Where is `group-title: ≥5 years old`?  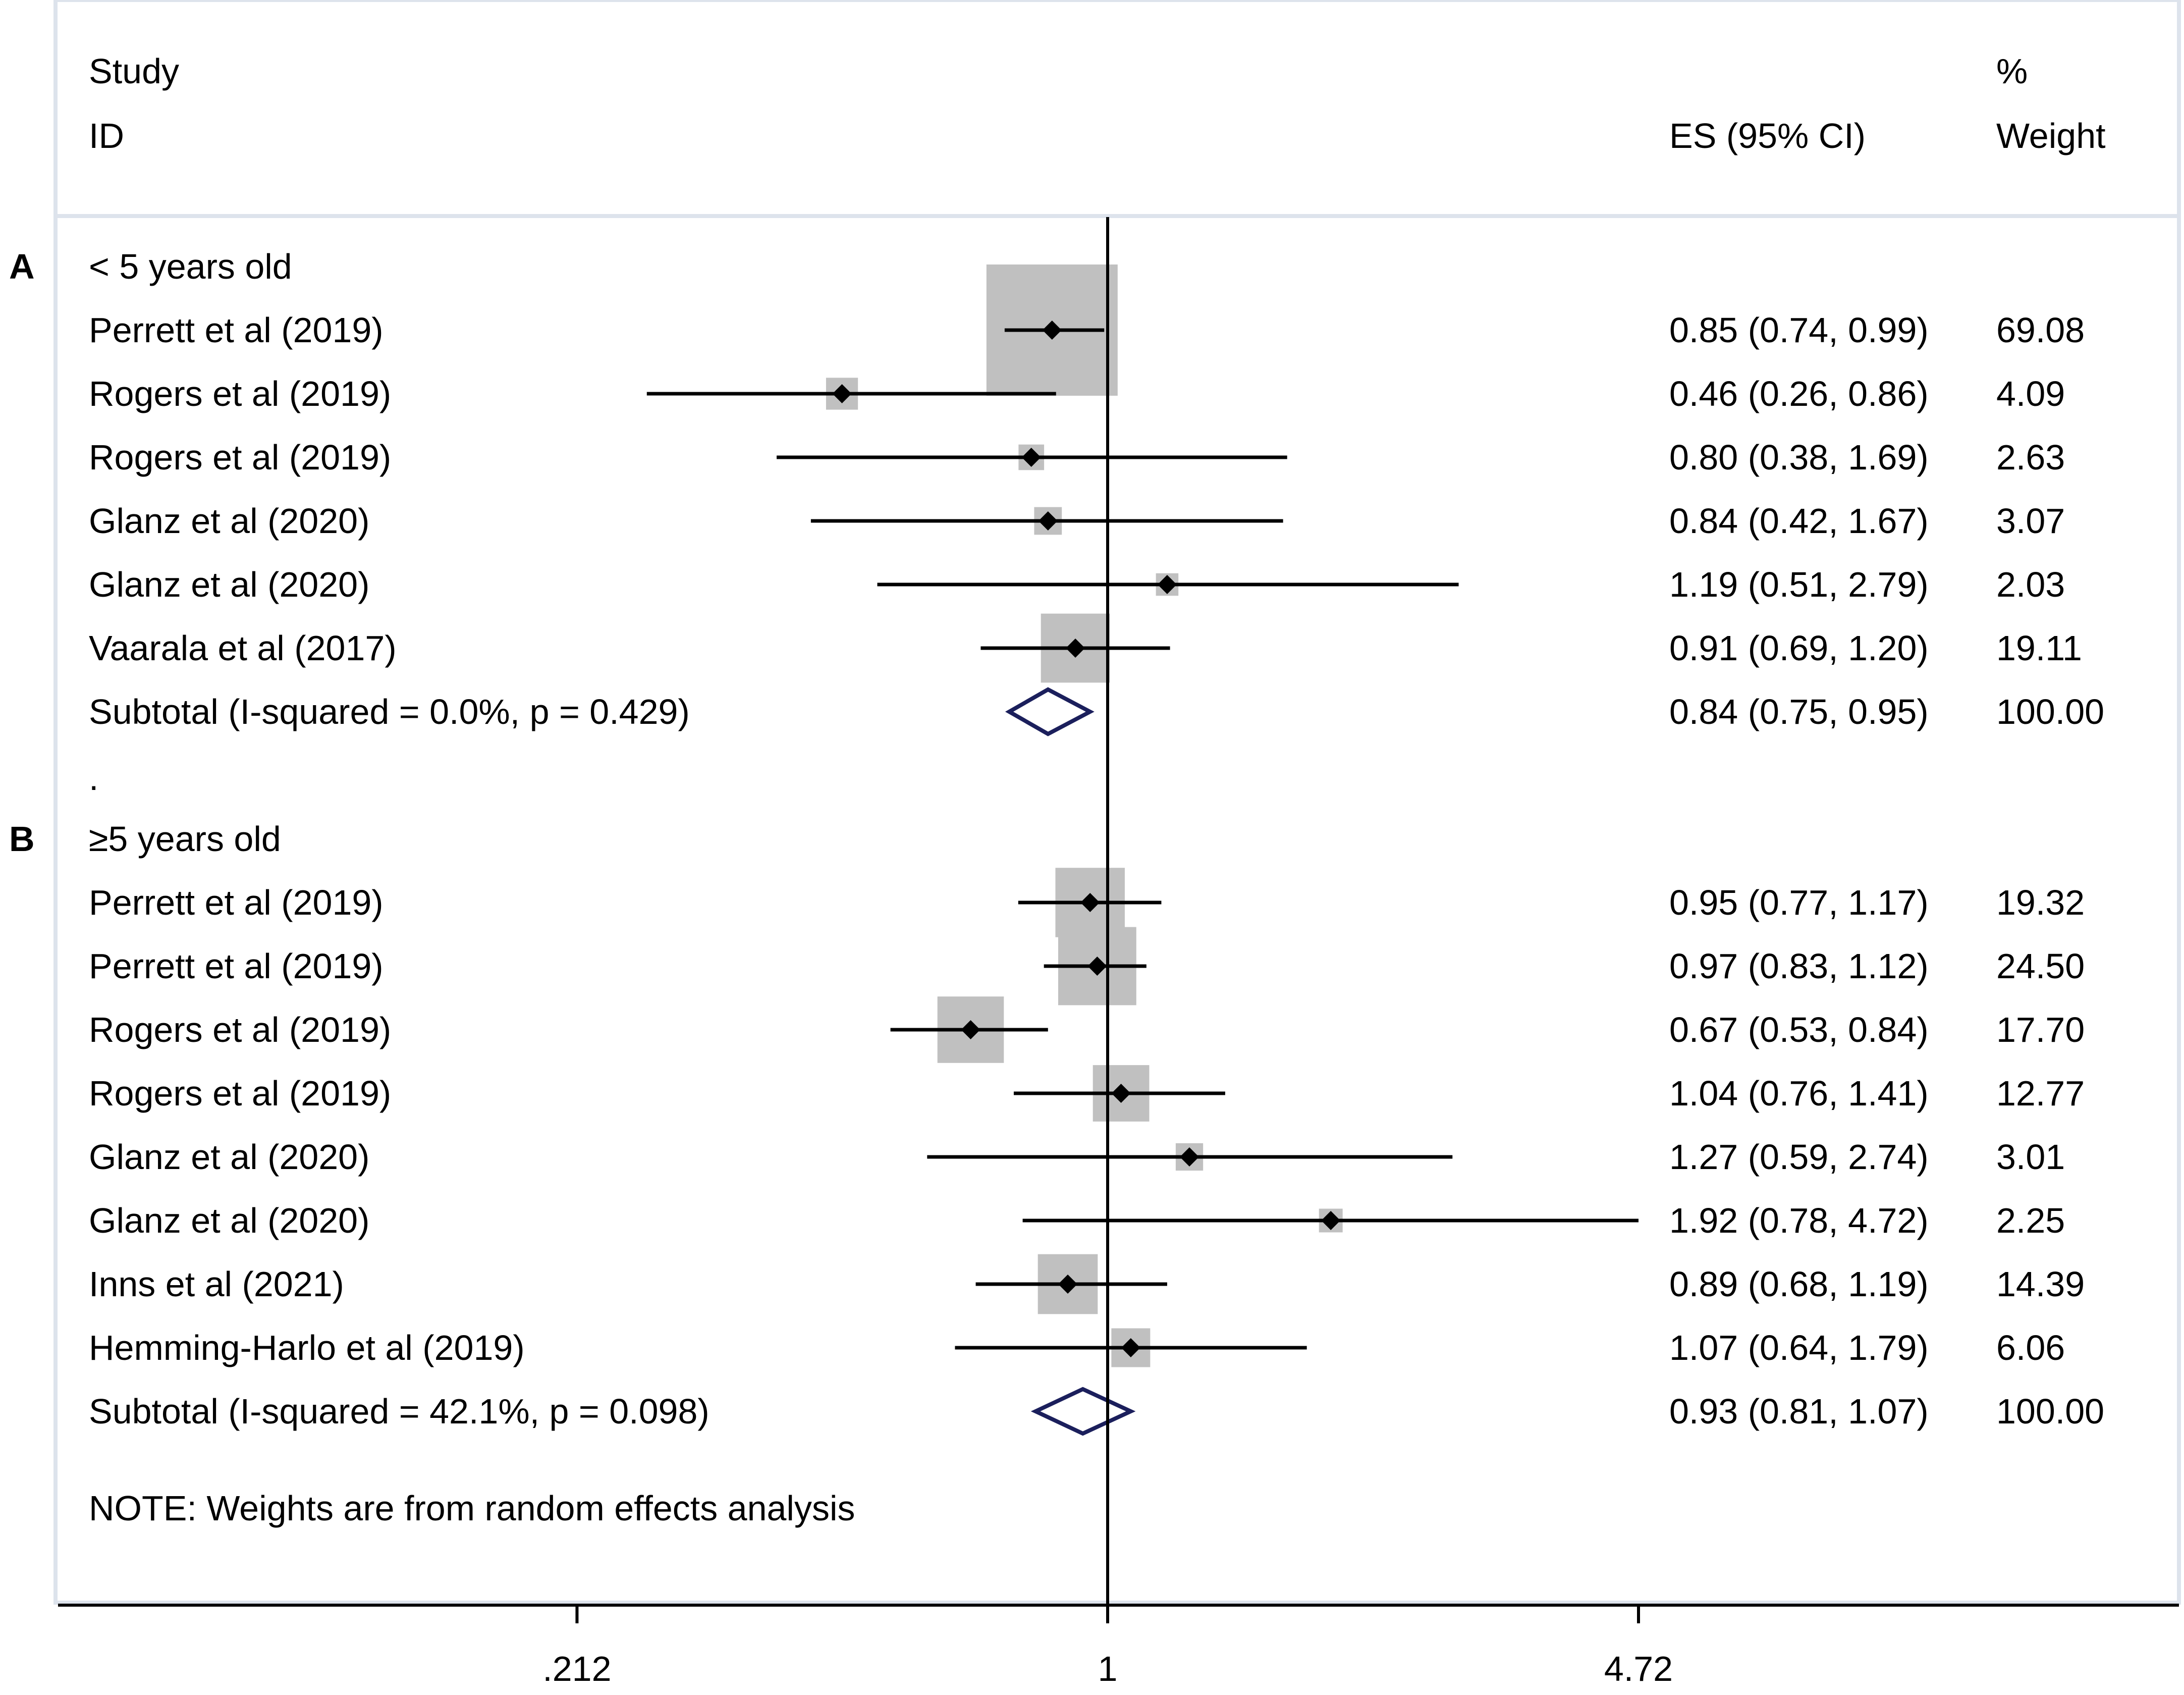
group-title: ≥5 years old is located at coordinates (185, 839).